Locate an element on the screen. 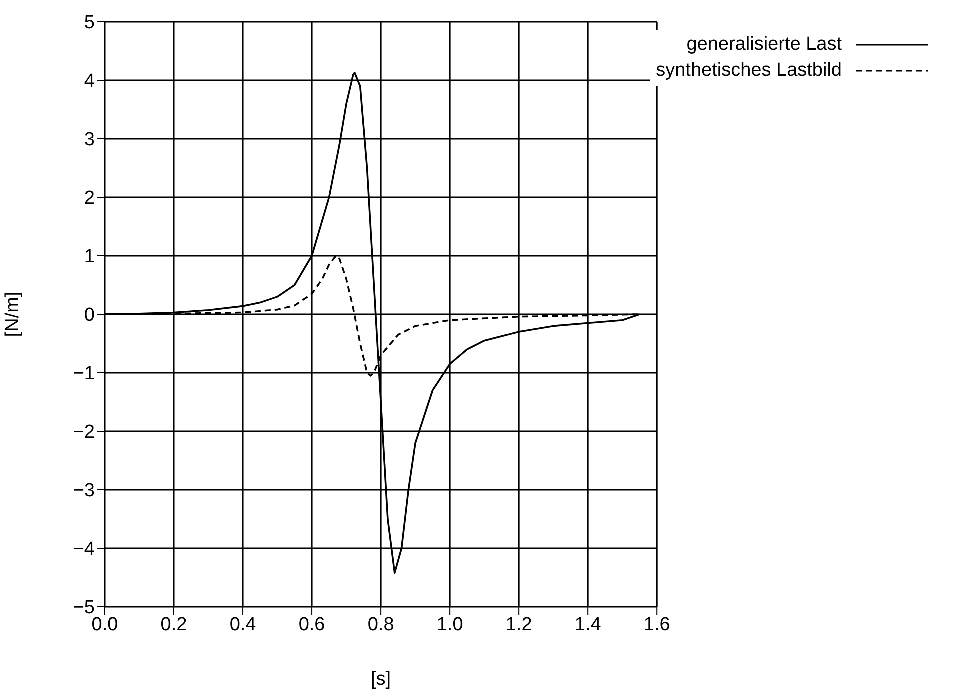 This screenshot has width=966, height=695. y-tick-label: 0 is located at coordinates (89, 315).